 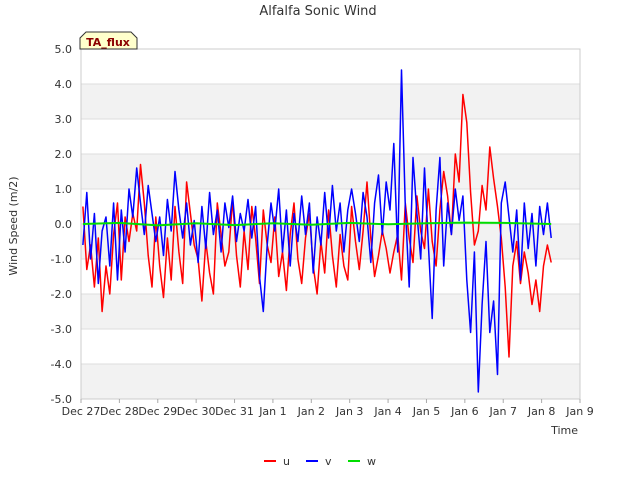 I want to click on x-tick-label: Dec 28, so click(x=119, y=411).